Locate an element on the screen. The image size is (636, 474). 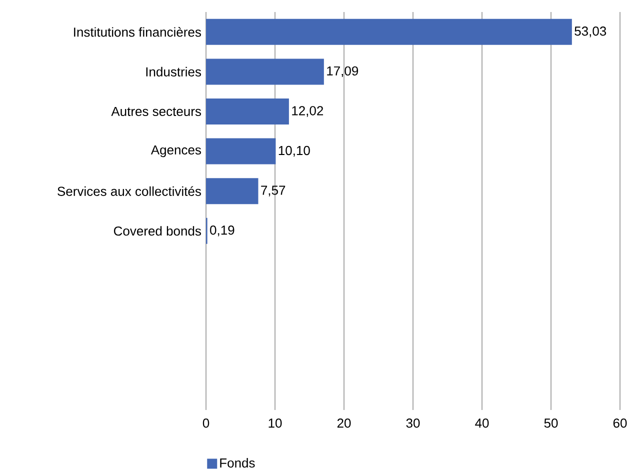
y-tick-label: Covered bonds is located at coordinates (157, 231).